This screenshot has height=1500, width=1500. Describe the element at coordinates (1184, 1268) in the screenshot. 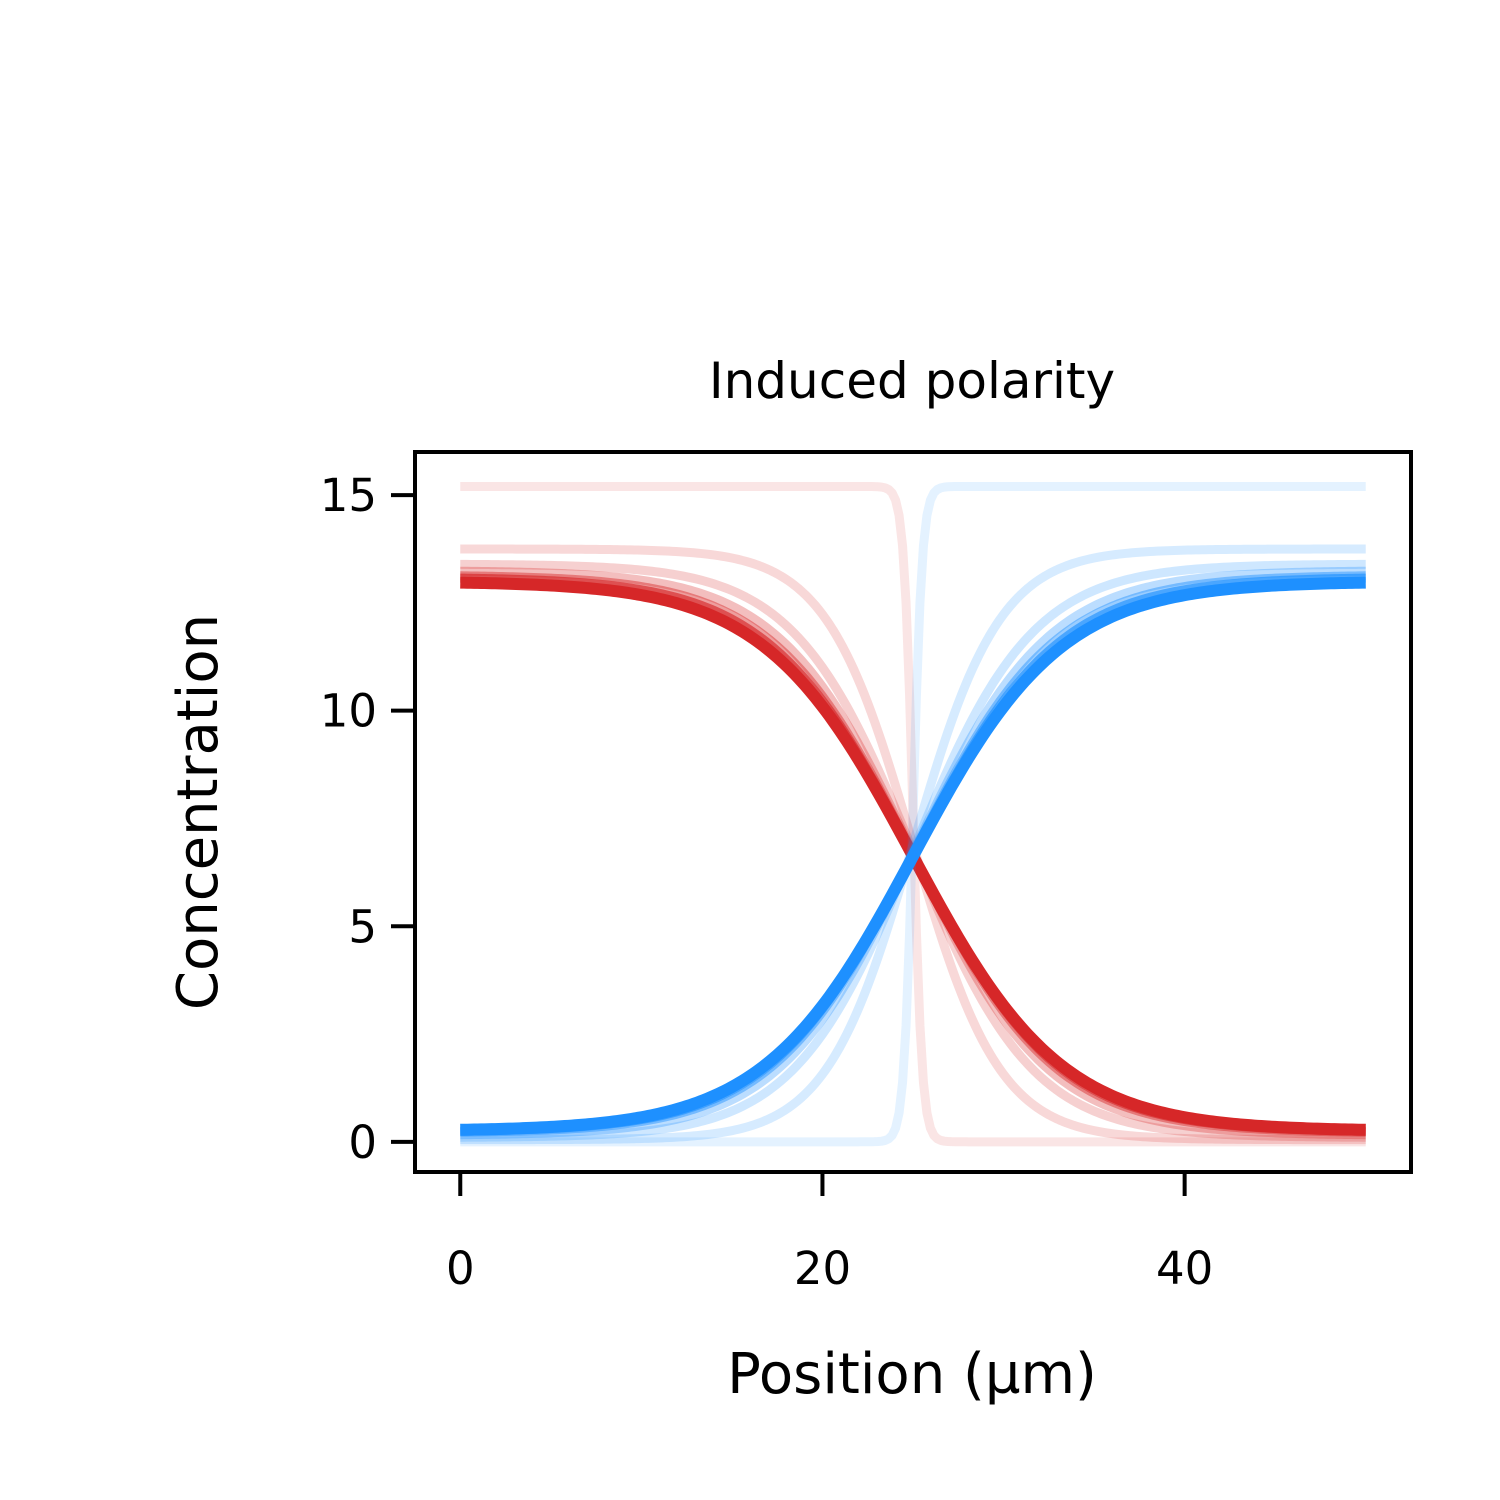

I see `x-tick-label: 40` at that location.